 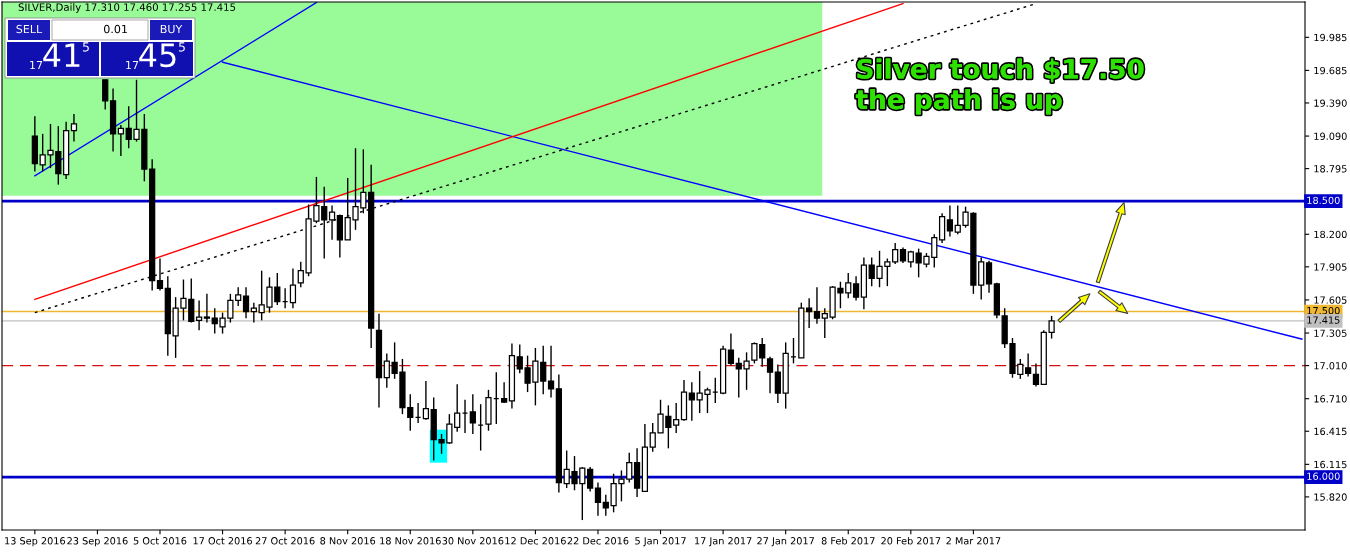 I want to click on x-tick-label: 30 Nov 2016, so click(x=473, y=541).